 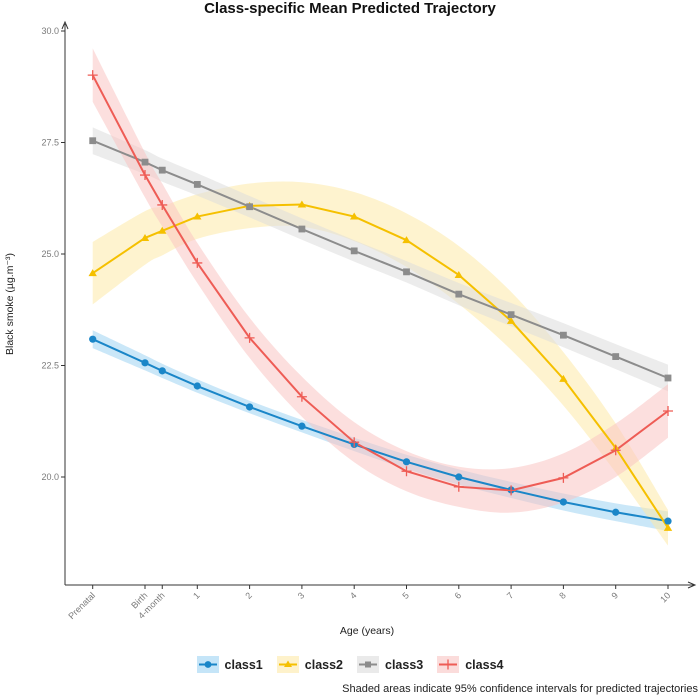 What do you see at coordinates (405, 595) in the screenshot?
I see `x-tick-label: 5` at bounding box center [405, 595].